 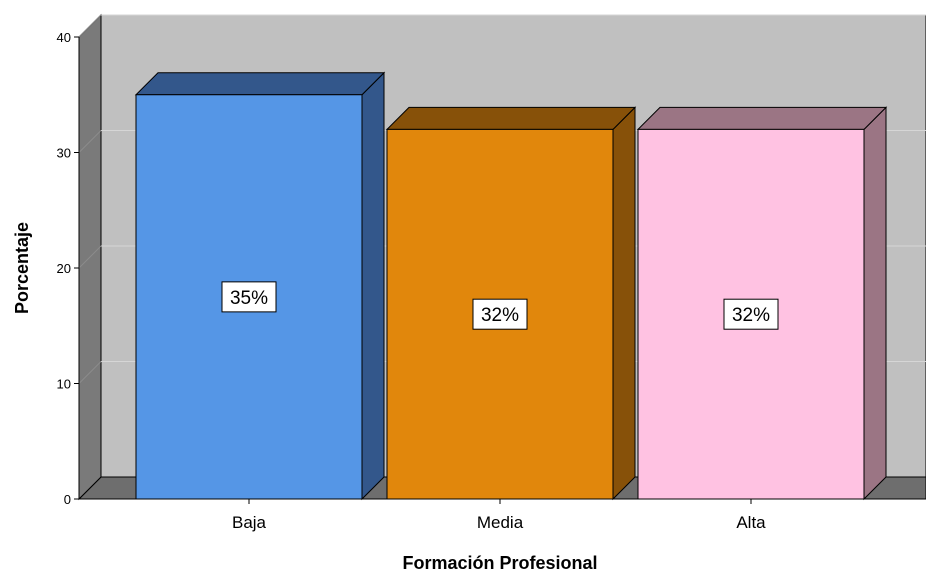 I want to click on y-tick-label: 0, so click(x=67, y=499).